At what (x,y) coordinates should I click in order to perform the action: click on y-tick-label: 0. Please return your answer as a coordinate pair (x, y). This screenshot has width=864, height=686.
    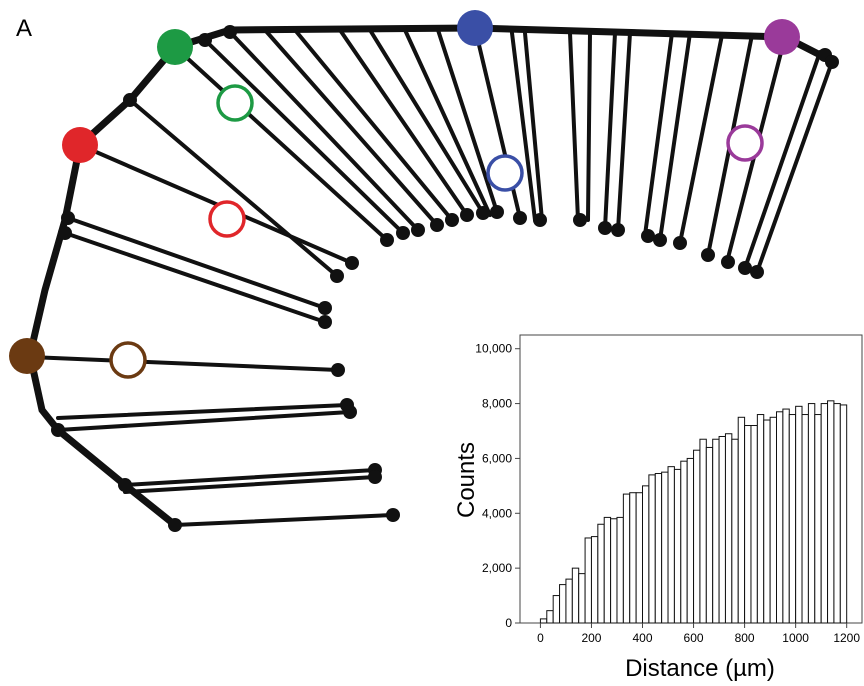
    Looking at the image, I should click on (508, 623).